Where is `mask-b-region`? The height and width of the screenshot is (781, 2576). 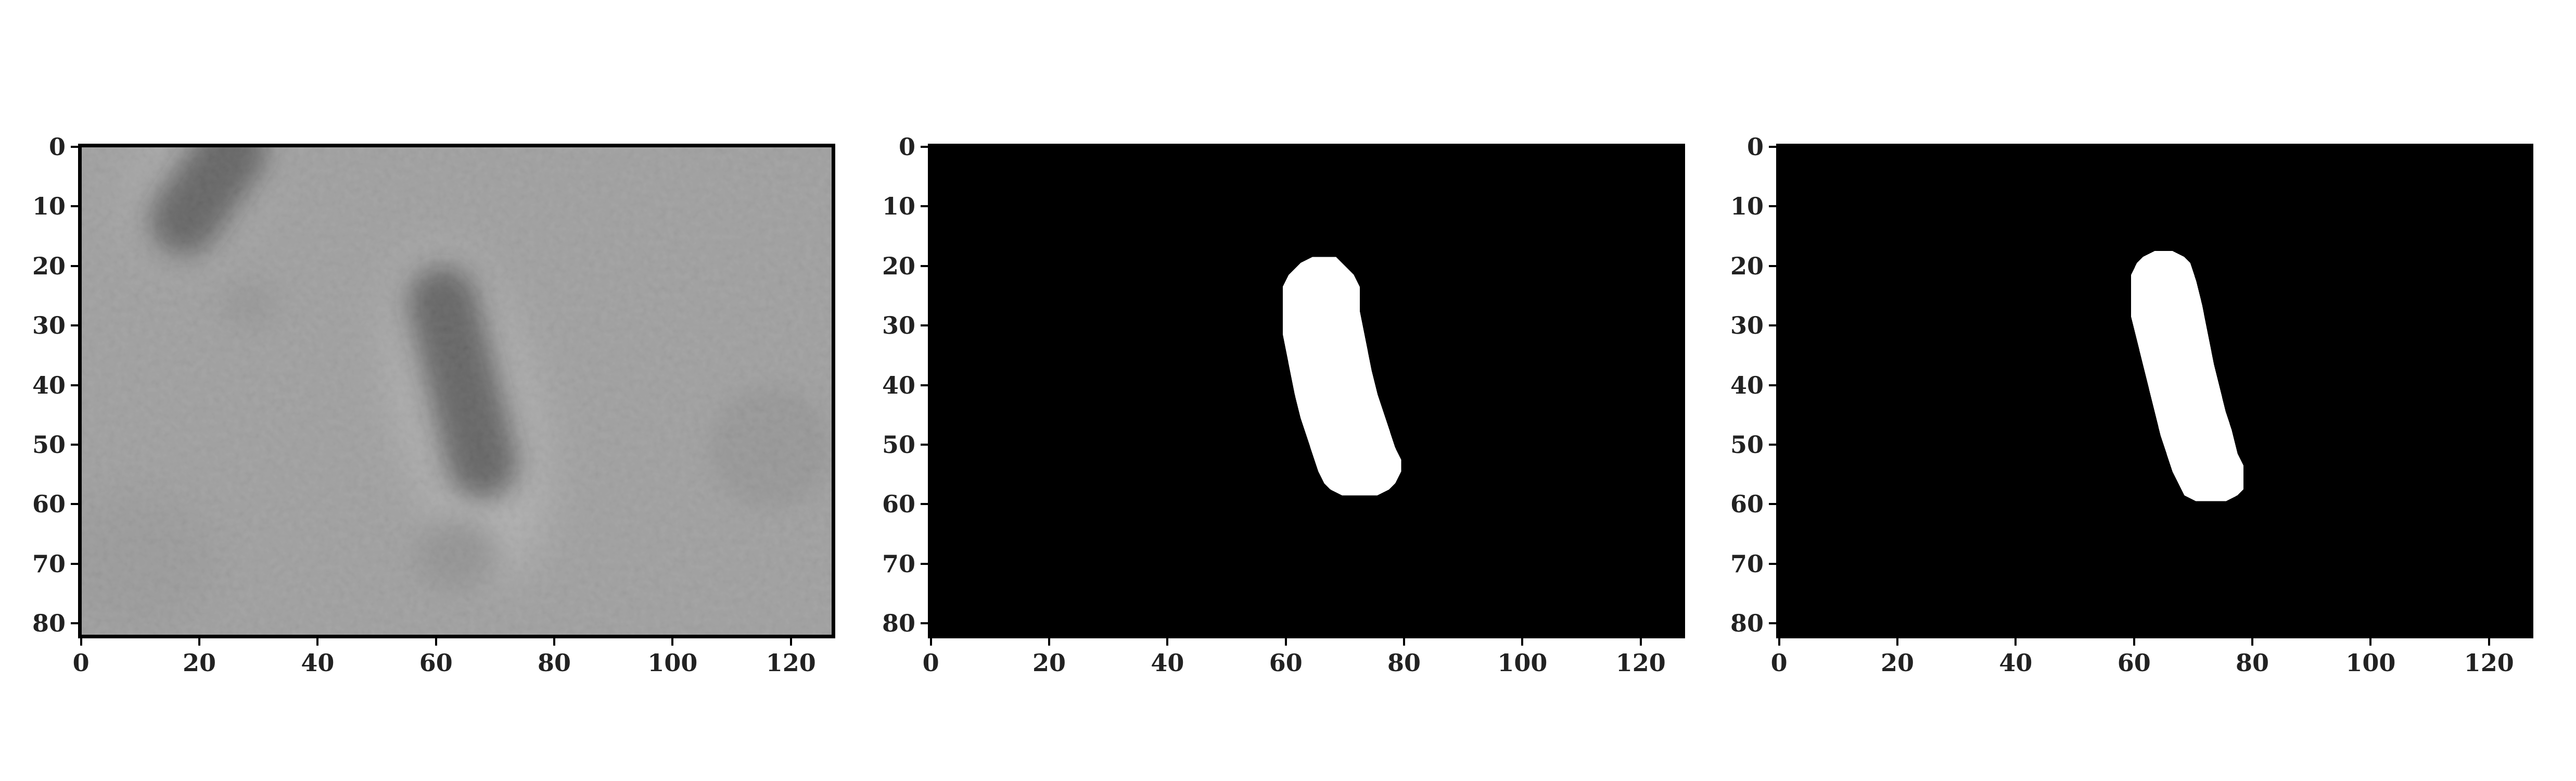
mask-b-region is located at coordinates (2187, 376).